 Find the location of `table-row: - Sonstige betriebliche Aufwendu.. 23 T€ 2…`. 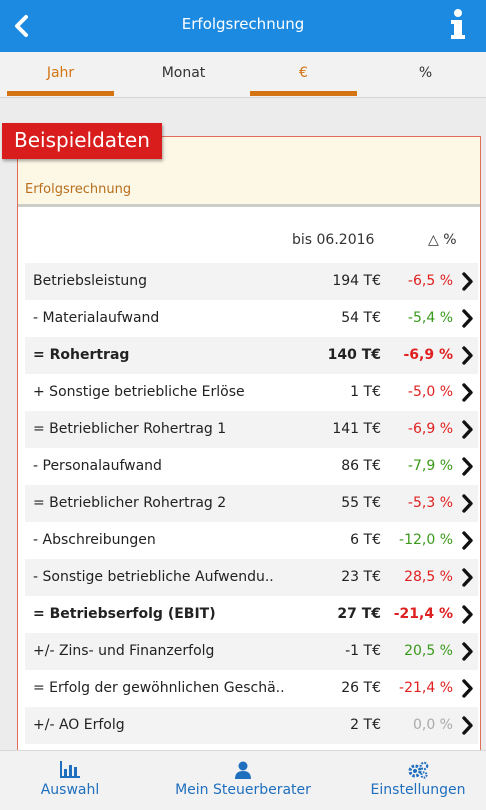

table-row: - Sonstige betriebliche Aufwendu.. 23 T€ 2… is located at coordinates (251, 577).